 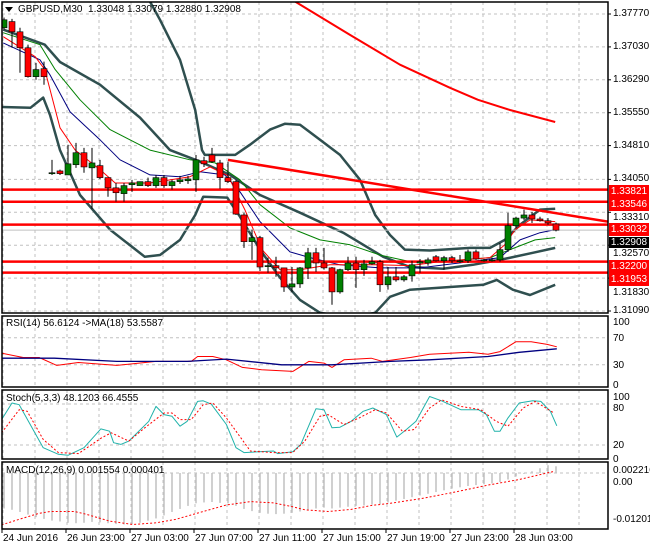 I want to click on level-price-label: 1.33032, so click(x=629, y=230).